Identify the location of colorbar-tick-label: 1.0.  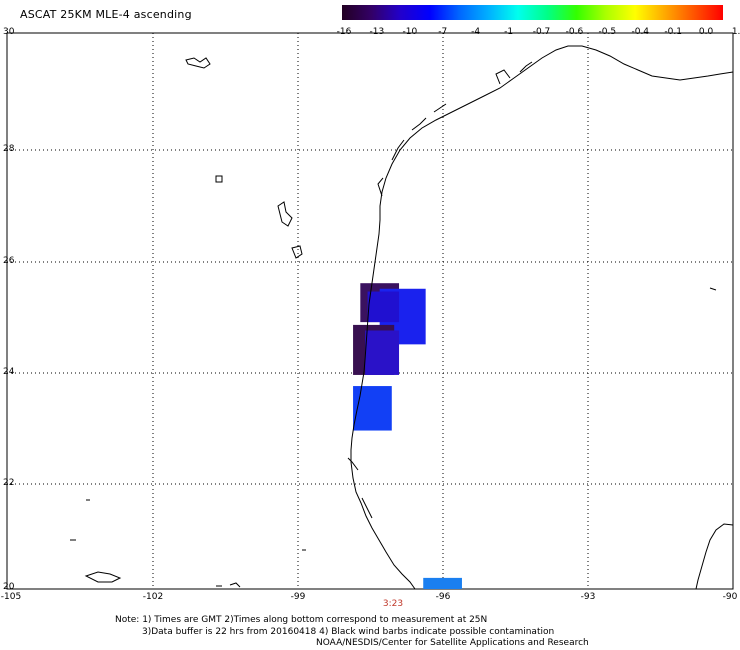
(735, 32).